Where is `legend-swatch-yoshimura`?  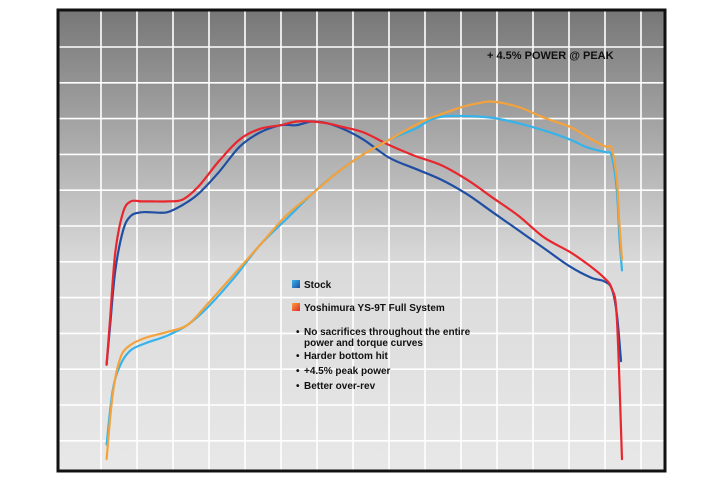
legend-swatch-yoshimura is located at coordinates (296, 307).